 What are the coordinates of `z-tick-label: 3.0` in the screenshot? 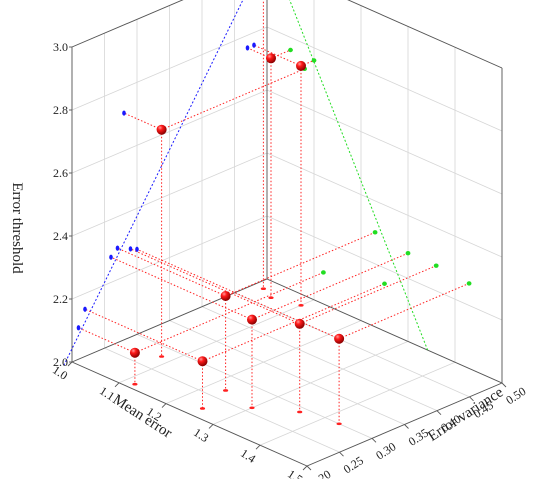 It's located at (60, 47).